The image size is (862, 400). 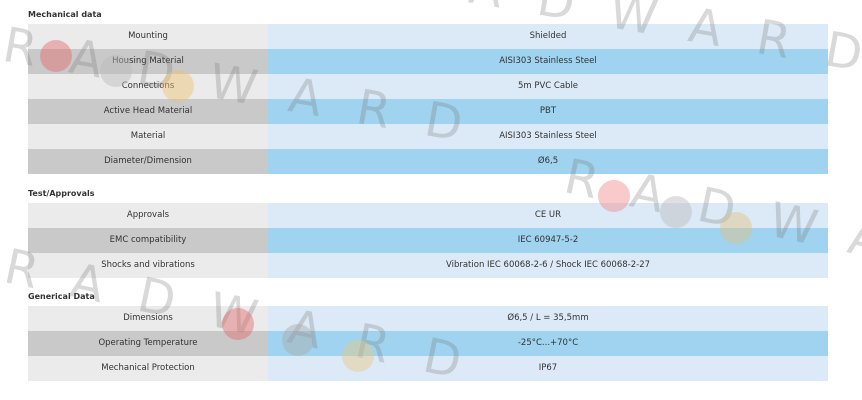 What do you see at coordinates (548, 240) in the screenshot?
I see `row-value: IEC 60947-5-2` at bounding box center [548, 240].